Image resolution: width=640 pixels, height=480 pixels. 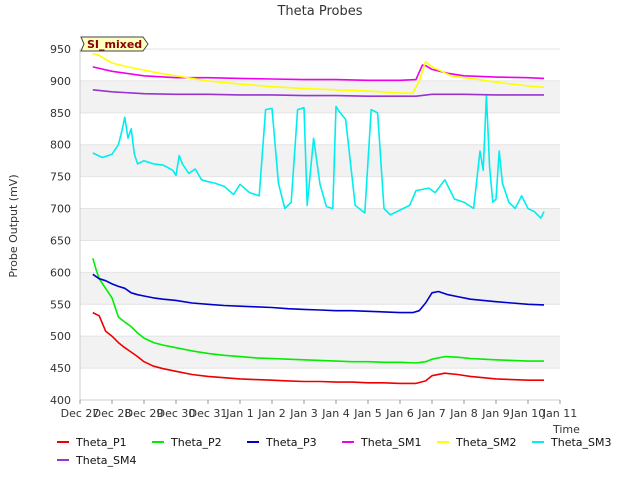 I want to click on x-tick-label: Jan 10, so click(x=527, y=413).